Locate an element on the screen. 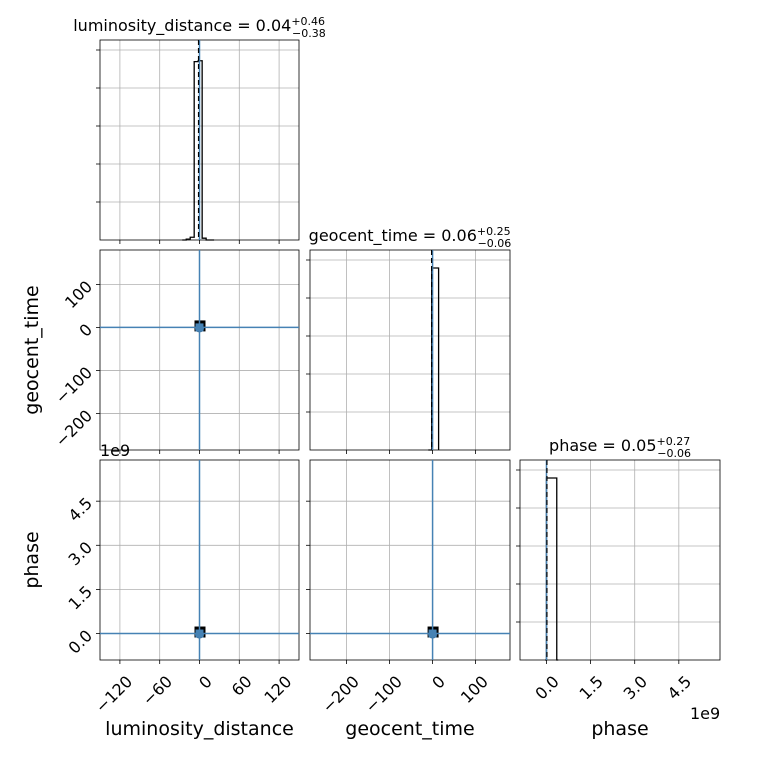 This screenshot has height=760, width=760. hist-grid-phase is located at coordinates (620, 560).